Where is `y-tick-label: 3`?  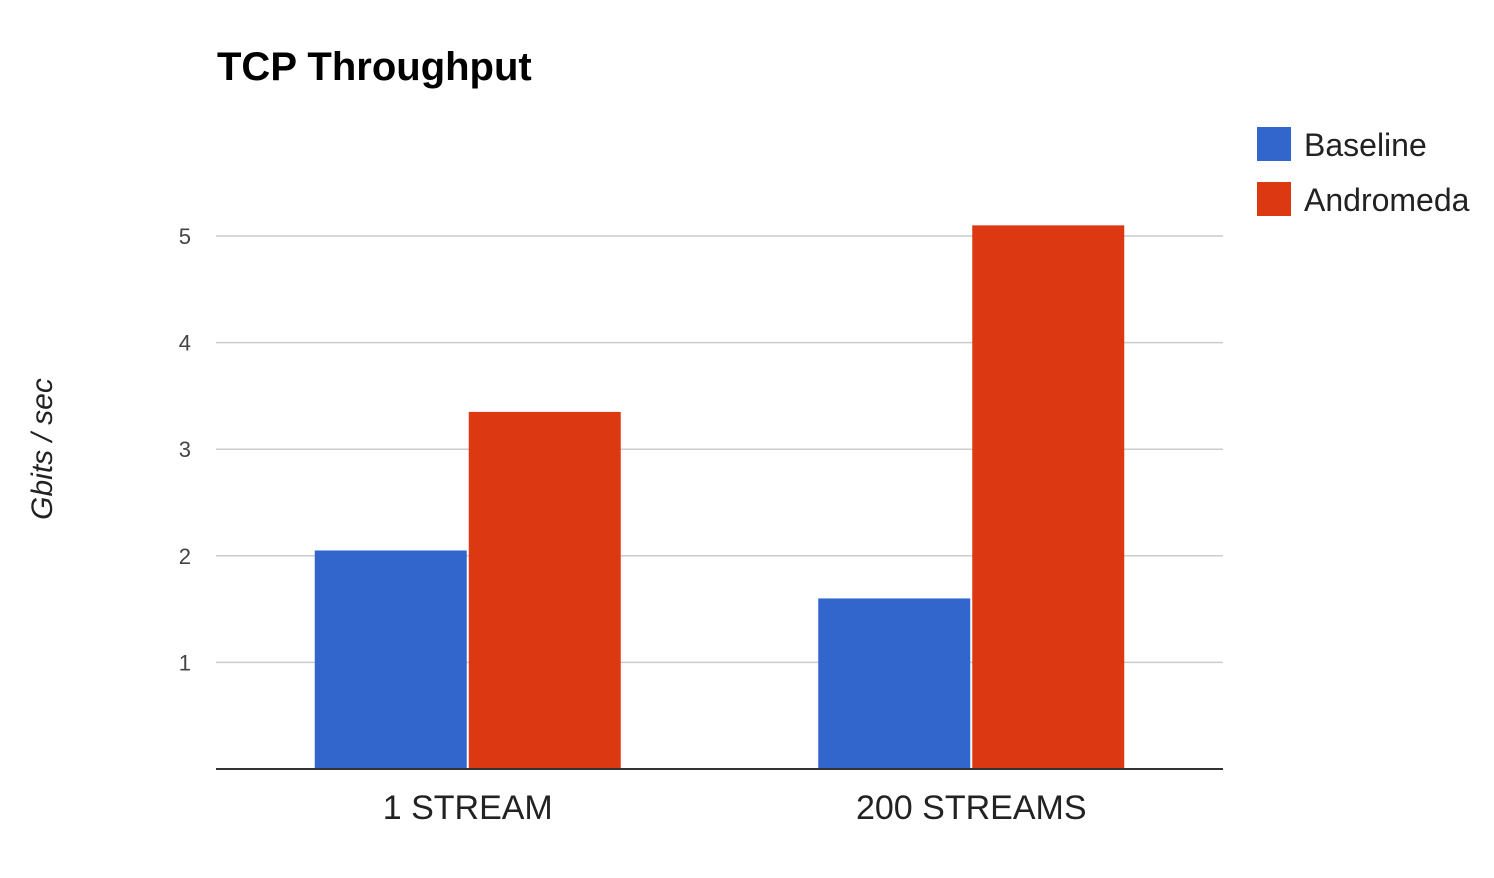
y-tick-label: 3 is located at coordinates (185, 449).